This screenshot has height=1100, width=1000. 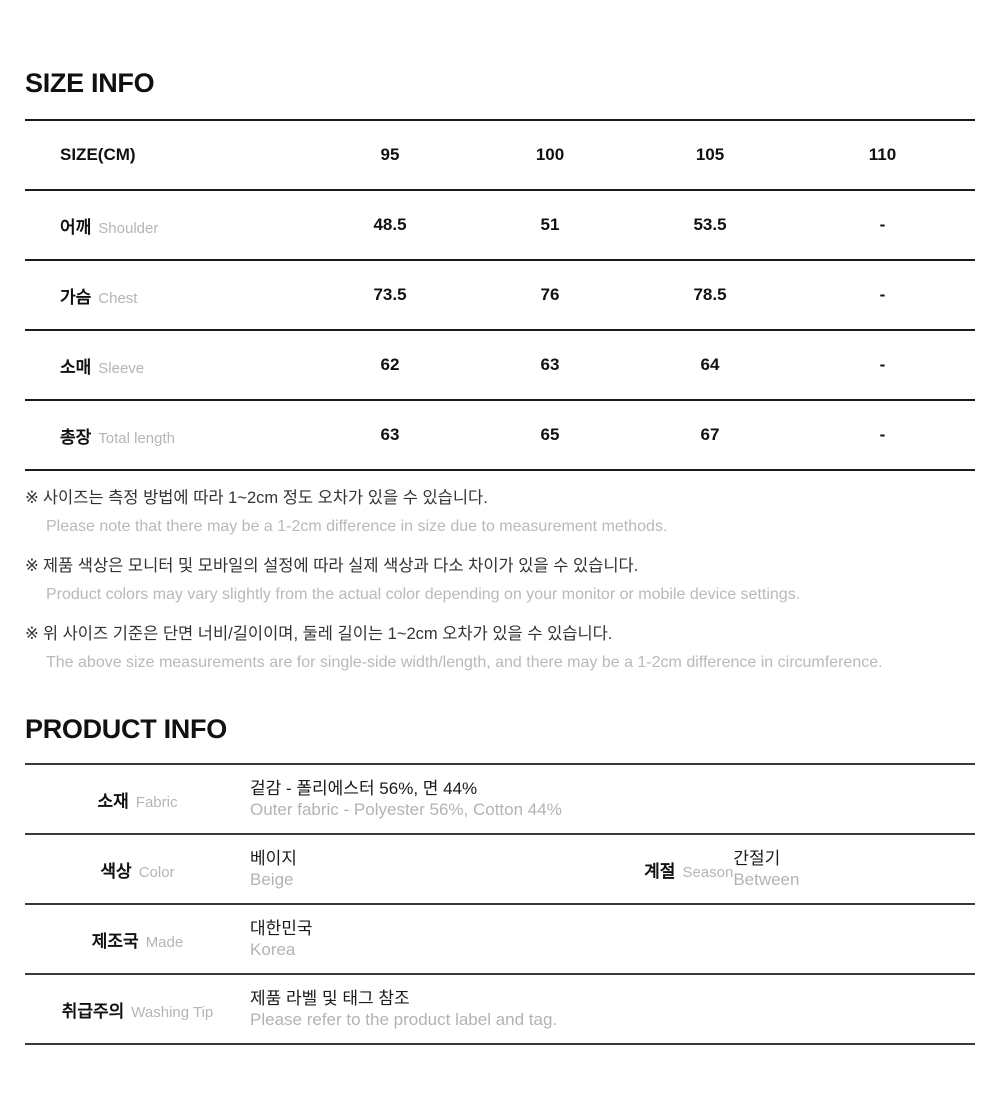 I want to click on cell-shoulder-105: 53.5, so click(x=710, y=224).